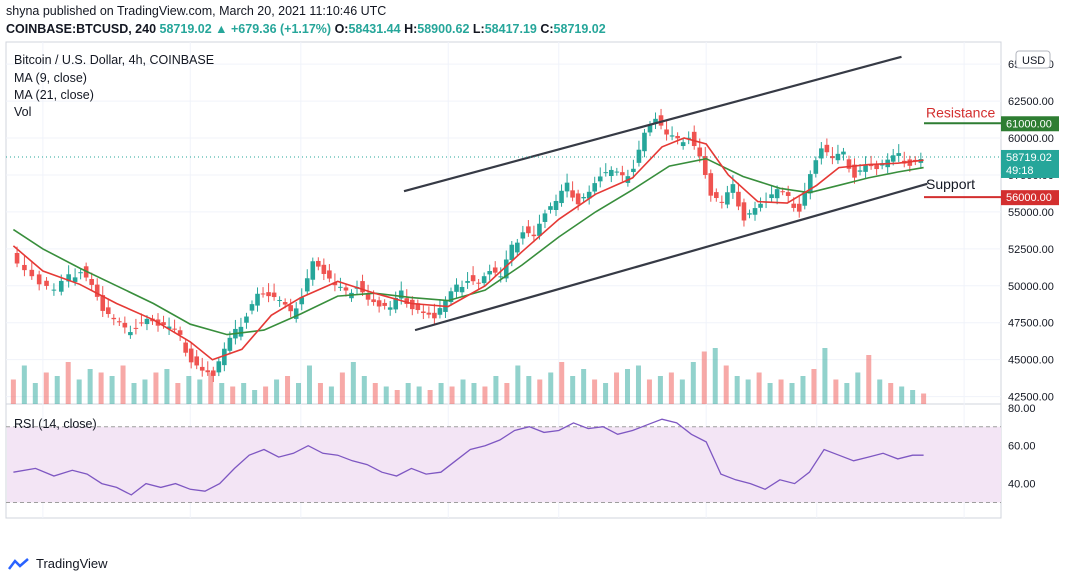  Describe the element at coordinates (341, 29) in the screenshot. I see `open-label: O:` at that location.